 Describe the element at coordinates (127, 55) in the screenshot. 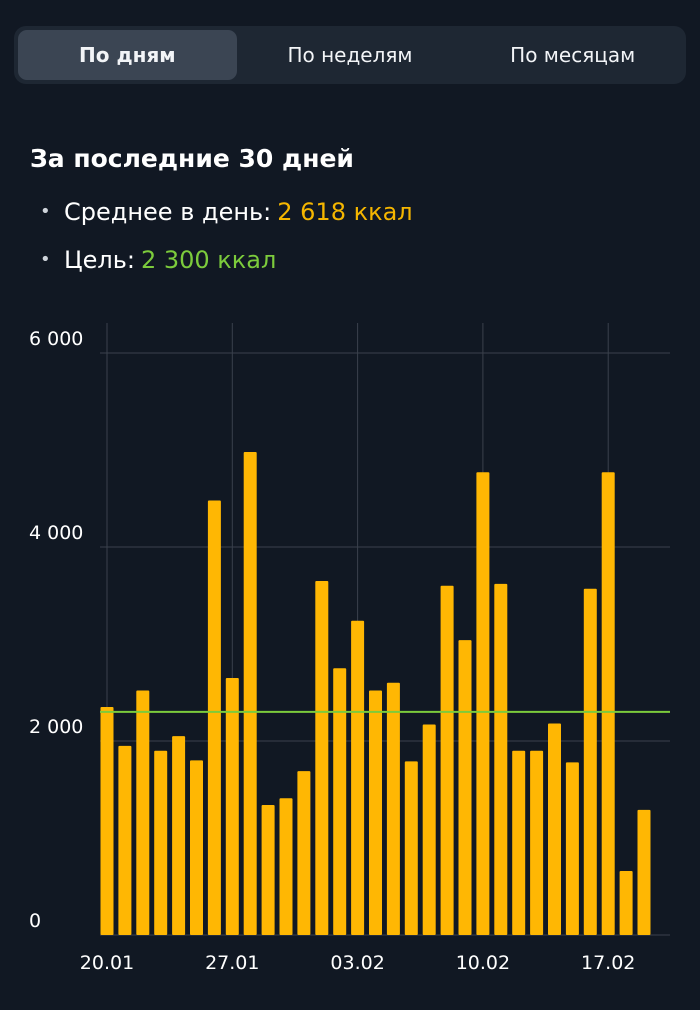

I see `tab-by-days: По дням` at that location.